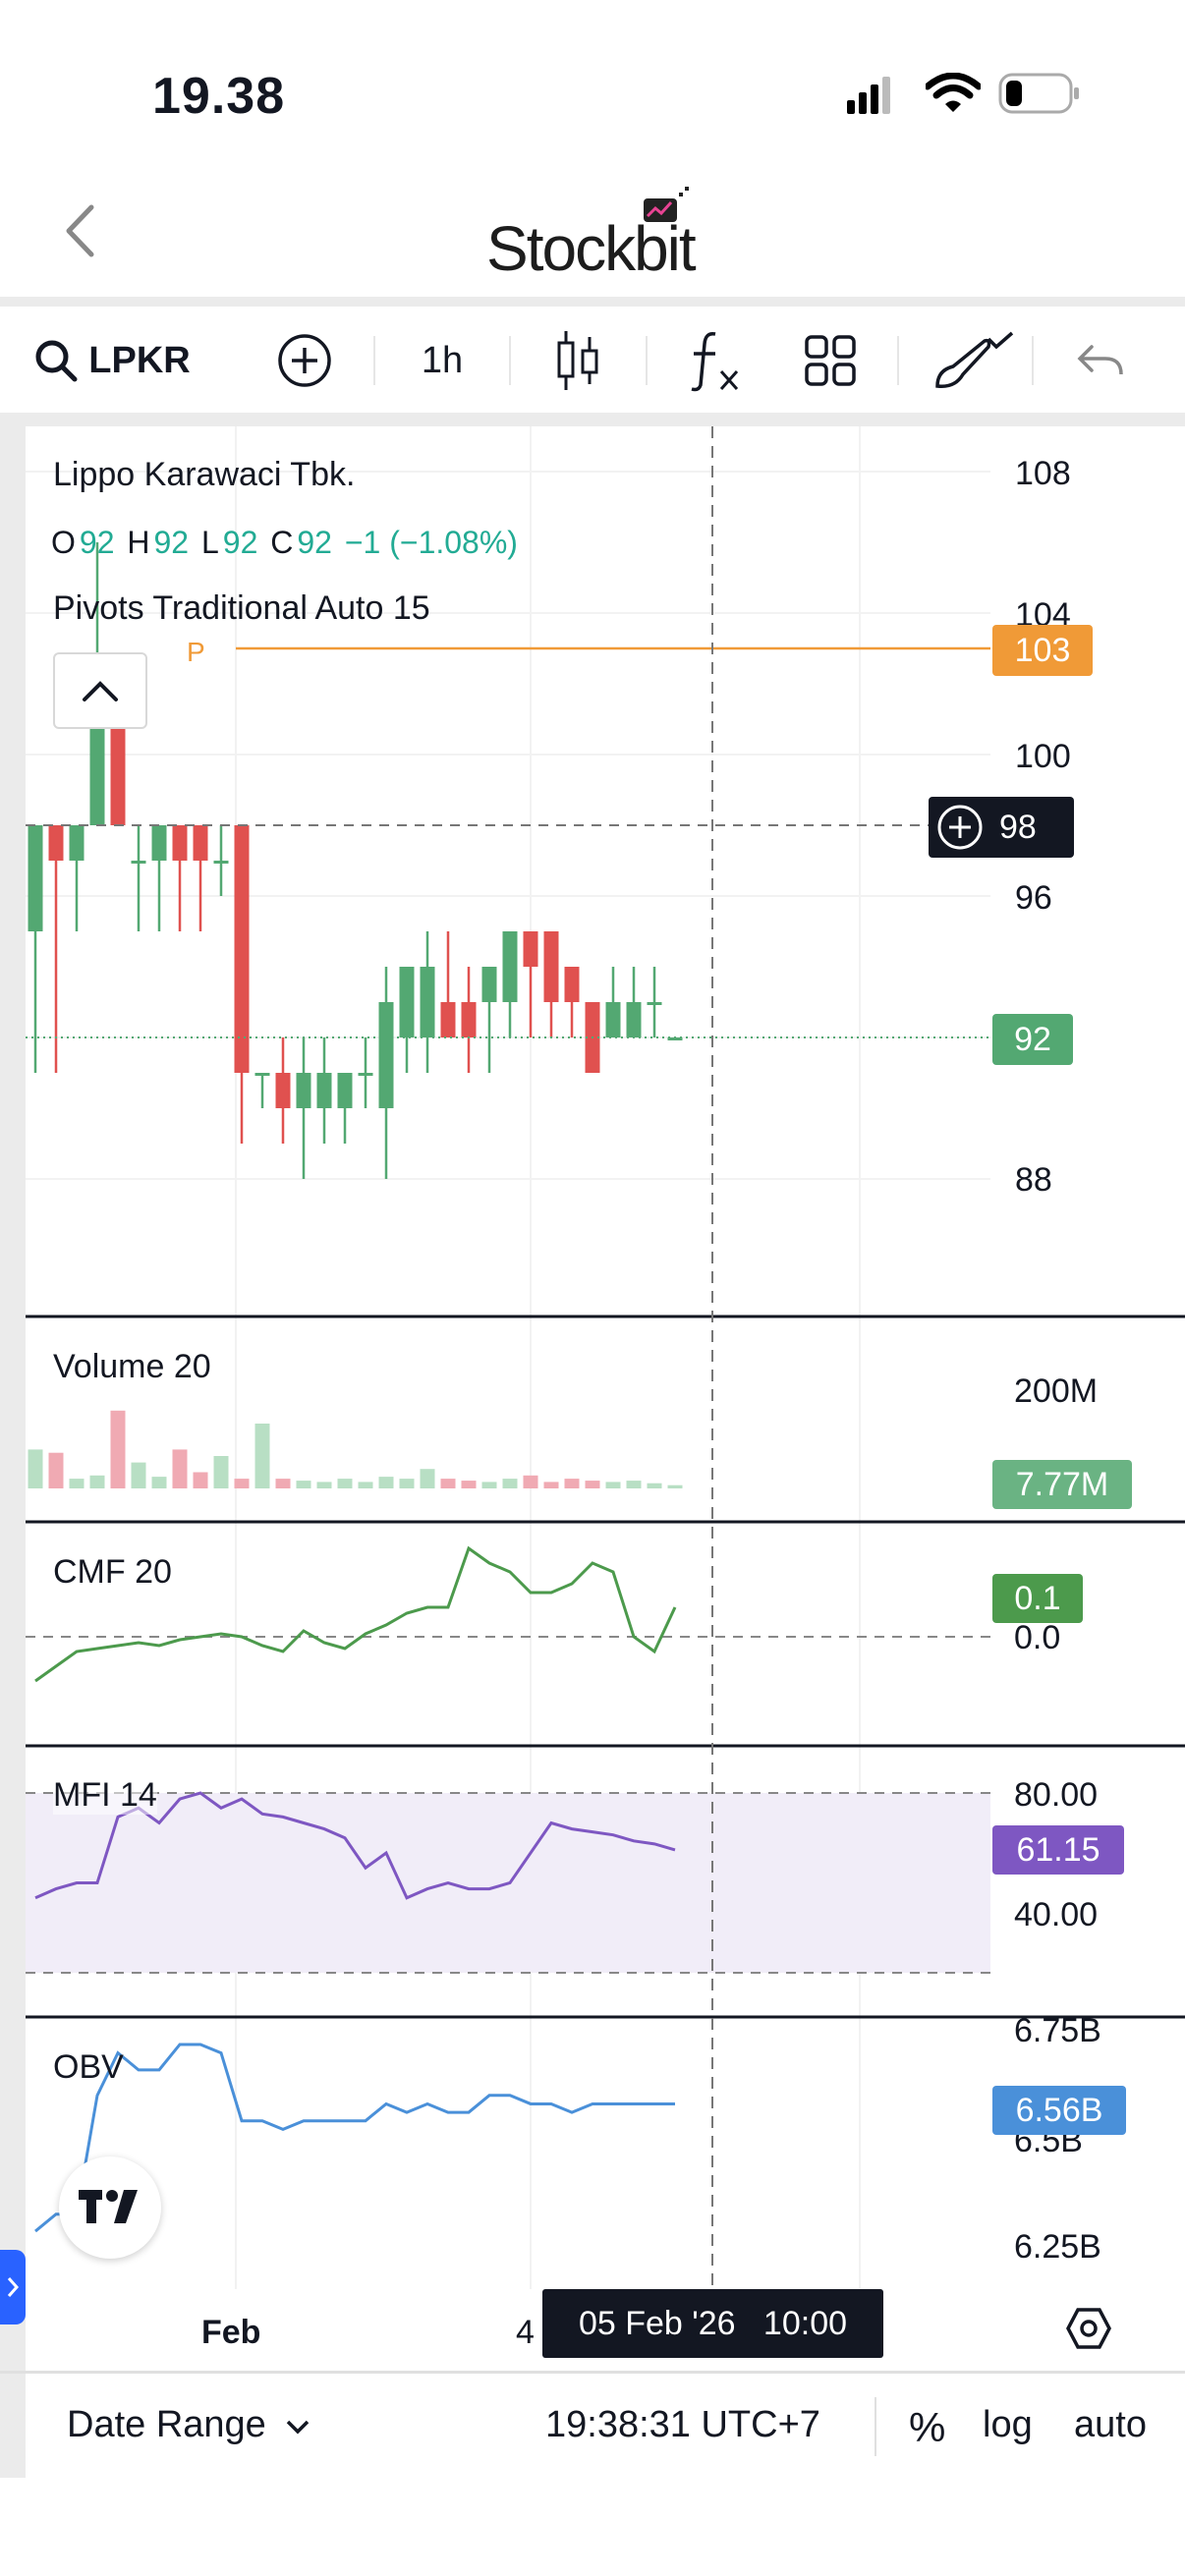 This screenshot has height=2576, width=1185. I want to click on volume-title: Volume 20, so click(132, 1366).